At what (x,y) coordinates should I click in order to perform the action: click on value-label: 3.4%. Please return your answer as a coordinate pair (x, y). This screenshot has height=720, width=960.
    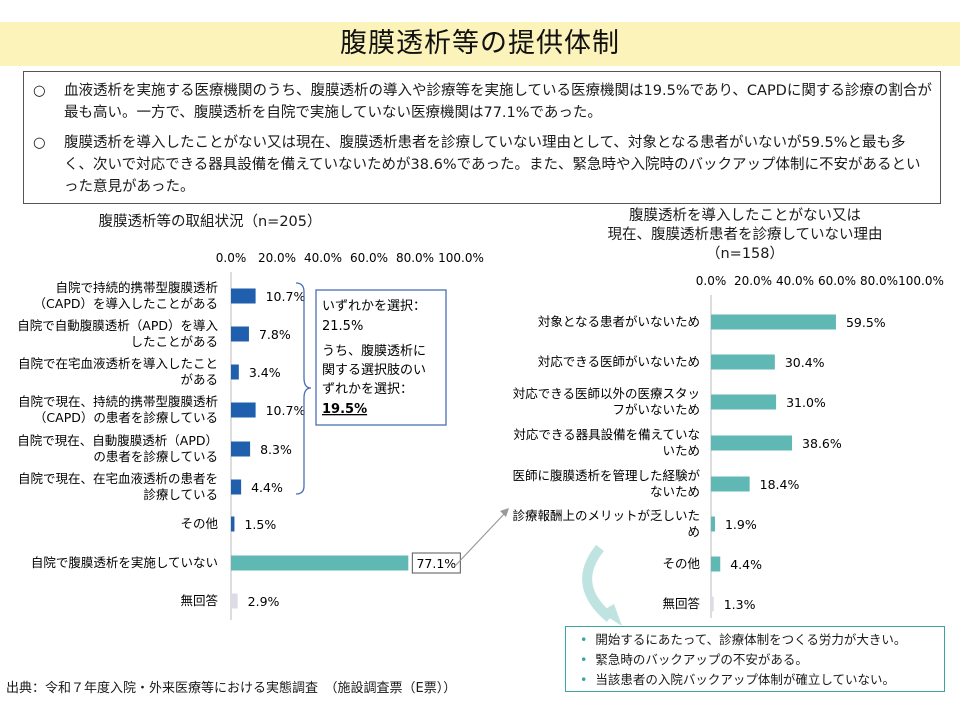
    Looking at the image, I should click on (265, 372).